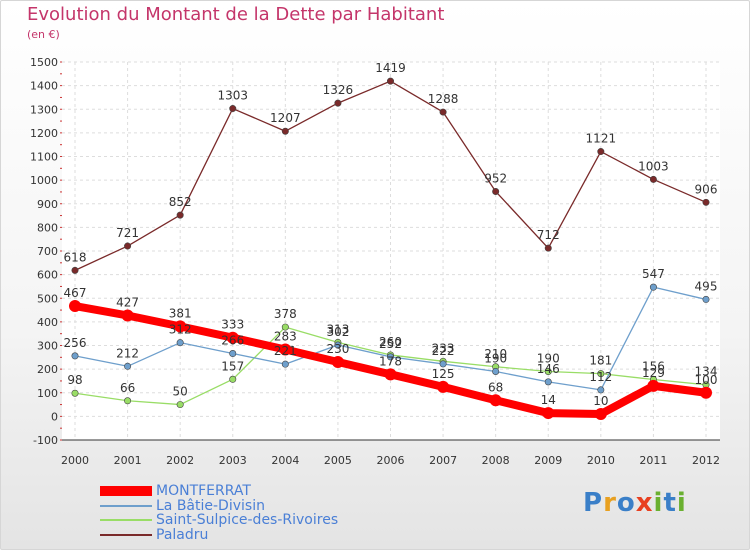 The image size is (750, 550). Describe the element at coordinates (706, 380) in the screenshot. I see `data-label: 100` at that location.